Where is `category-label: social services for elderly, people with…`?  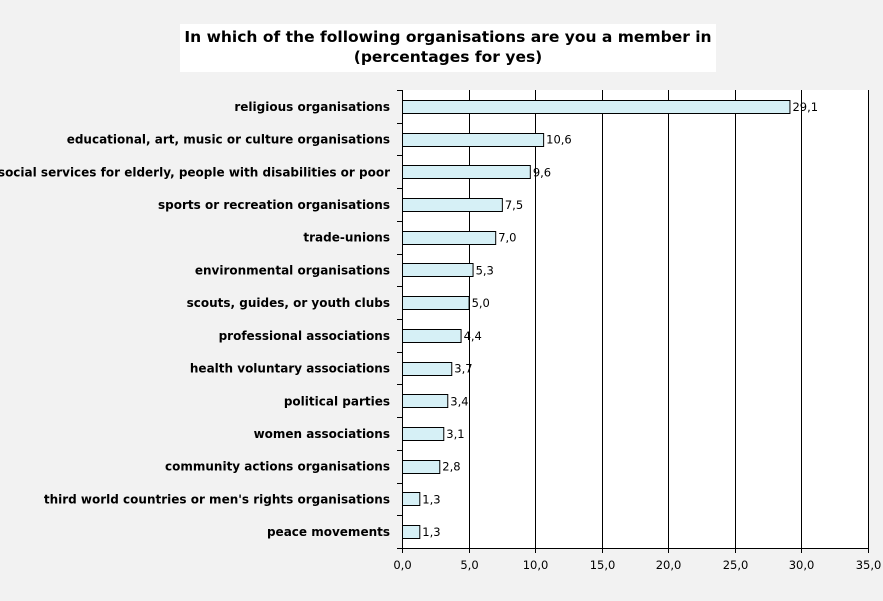 category-label: social services for elderly, people with… is located at coordinates (195, 172).